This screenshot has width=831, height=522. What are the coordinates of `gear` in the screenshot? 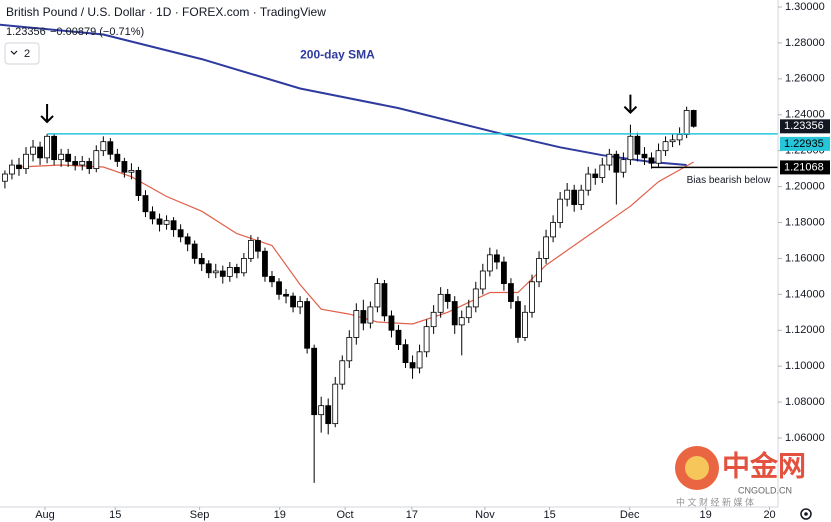 It's located at (806, 514).